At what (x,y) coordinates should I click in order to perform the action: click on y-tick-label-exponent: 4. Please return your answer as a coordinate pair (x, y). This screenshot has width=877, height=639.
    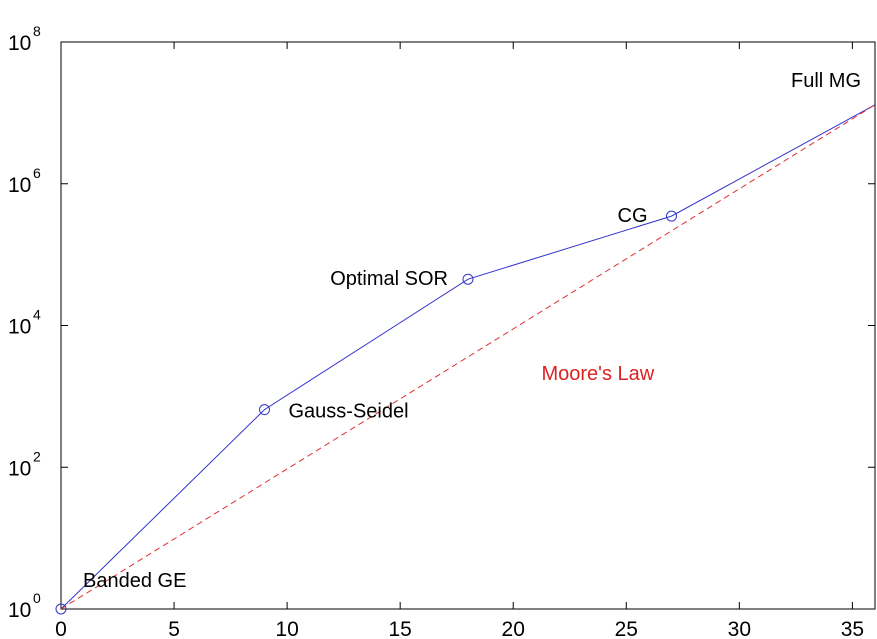
    Looking at the image, I should click on (37, 315).